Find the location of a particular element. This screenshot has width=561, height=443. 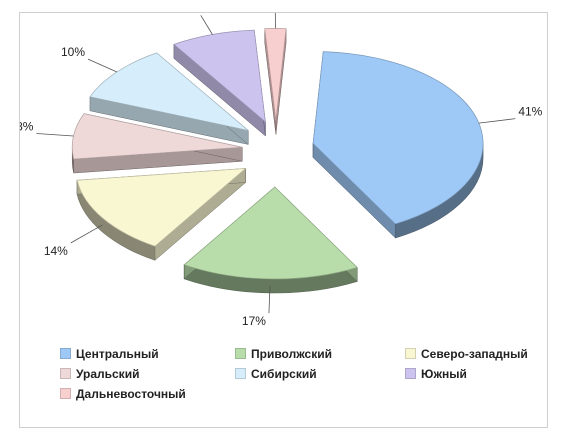

legend-item: Приволжский is located at coordinates (283, 354).